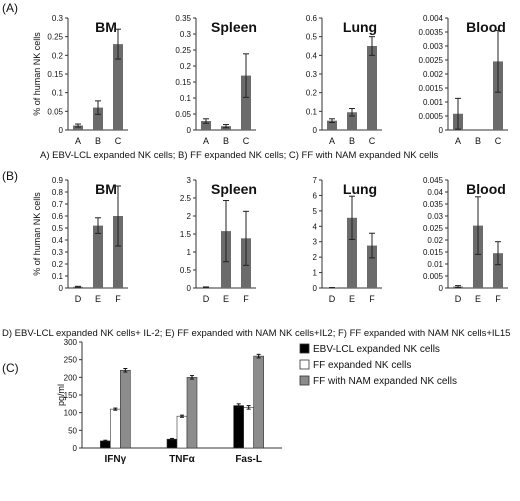 The image size is (520, 501). What do you see at coordinates (72, 430) in the screenshot?
I see `c8-y-tick-label: 50` at bounding box center [72, 430].